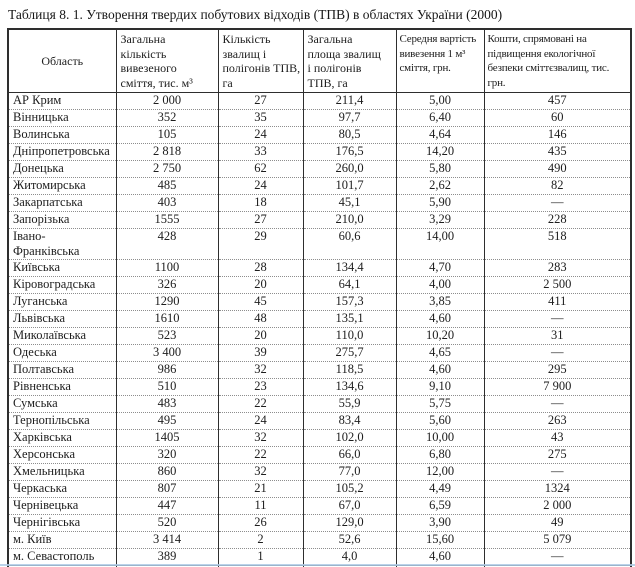  What do you see at coordinates (349, 118) in the screenshot?
I see `landfill-area-cell: 97,7` at bounding box center [349, 118].